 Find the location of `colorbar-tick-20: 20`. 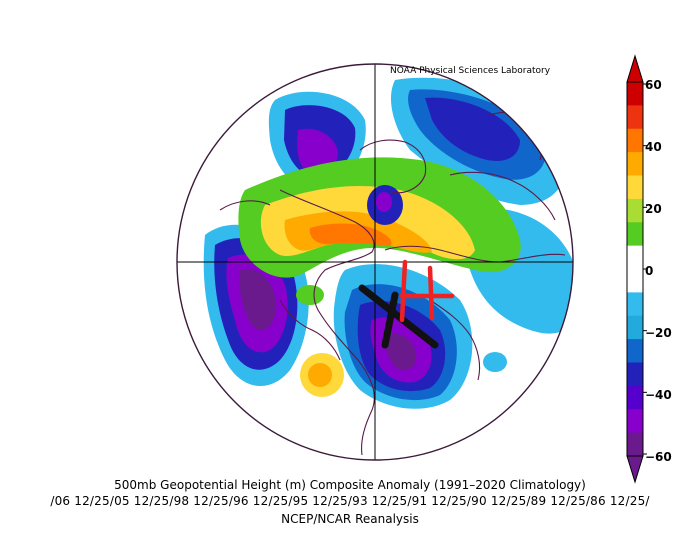

colorbar-tick-20: 20 is located at coordinates (653, 209).